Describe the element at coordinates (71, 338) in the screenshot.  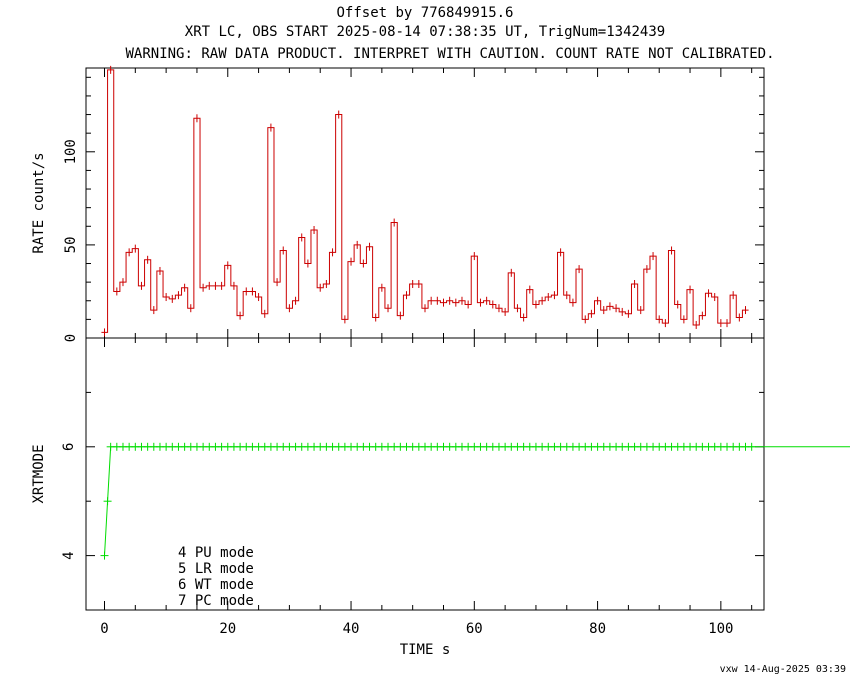
I see `rate-y-tick-label: 0` at that location.